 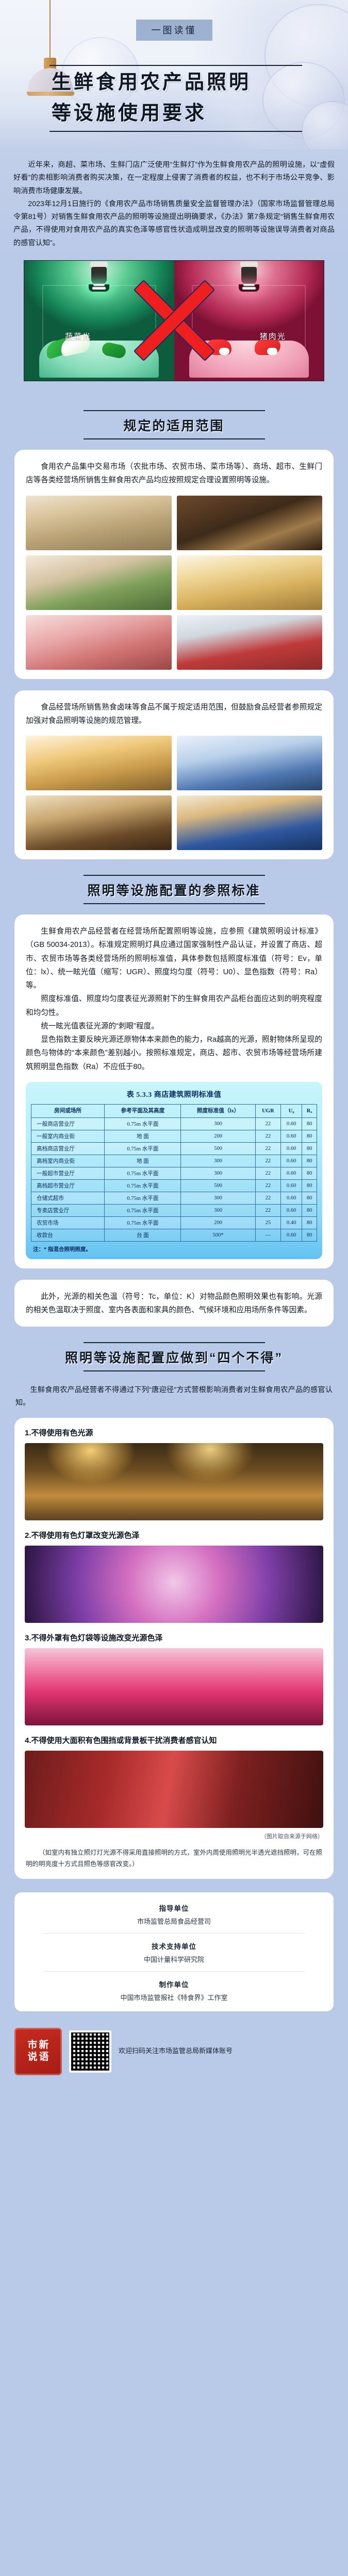 I want to click on table-cell: 高档商店营业厅, so click(x=67, y=1149).